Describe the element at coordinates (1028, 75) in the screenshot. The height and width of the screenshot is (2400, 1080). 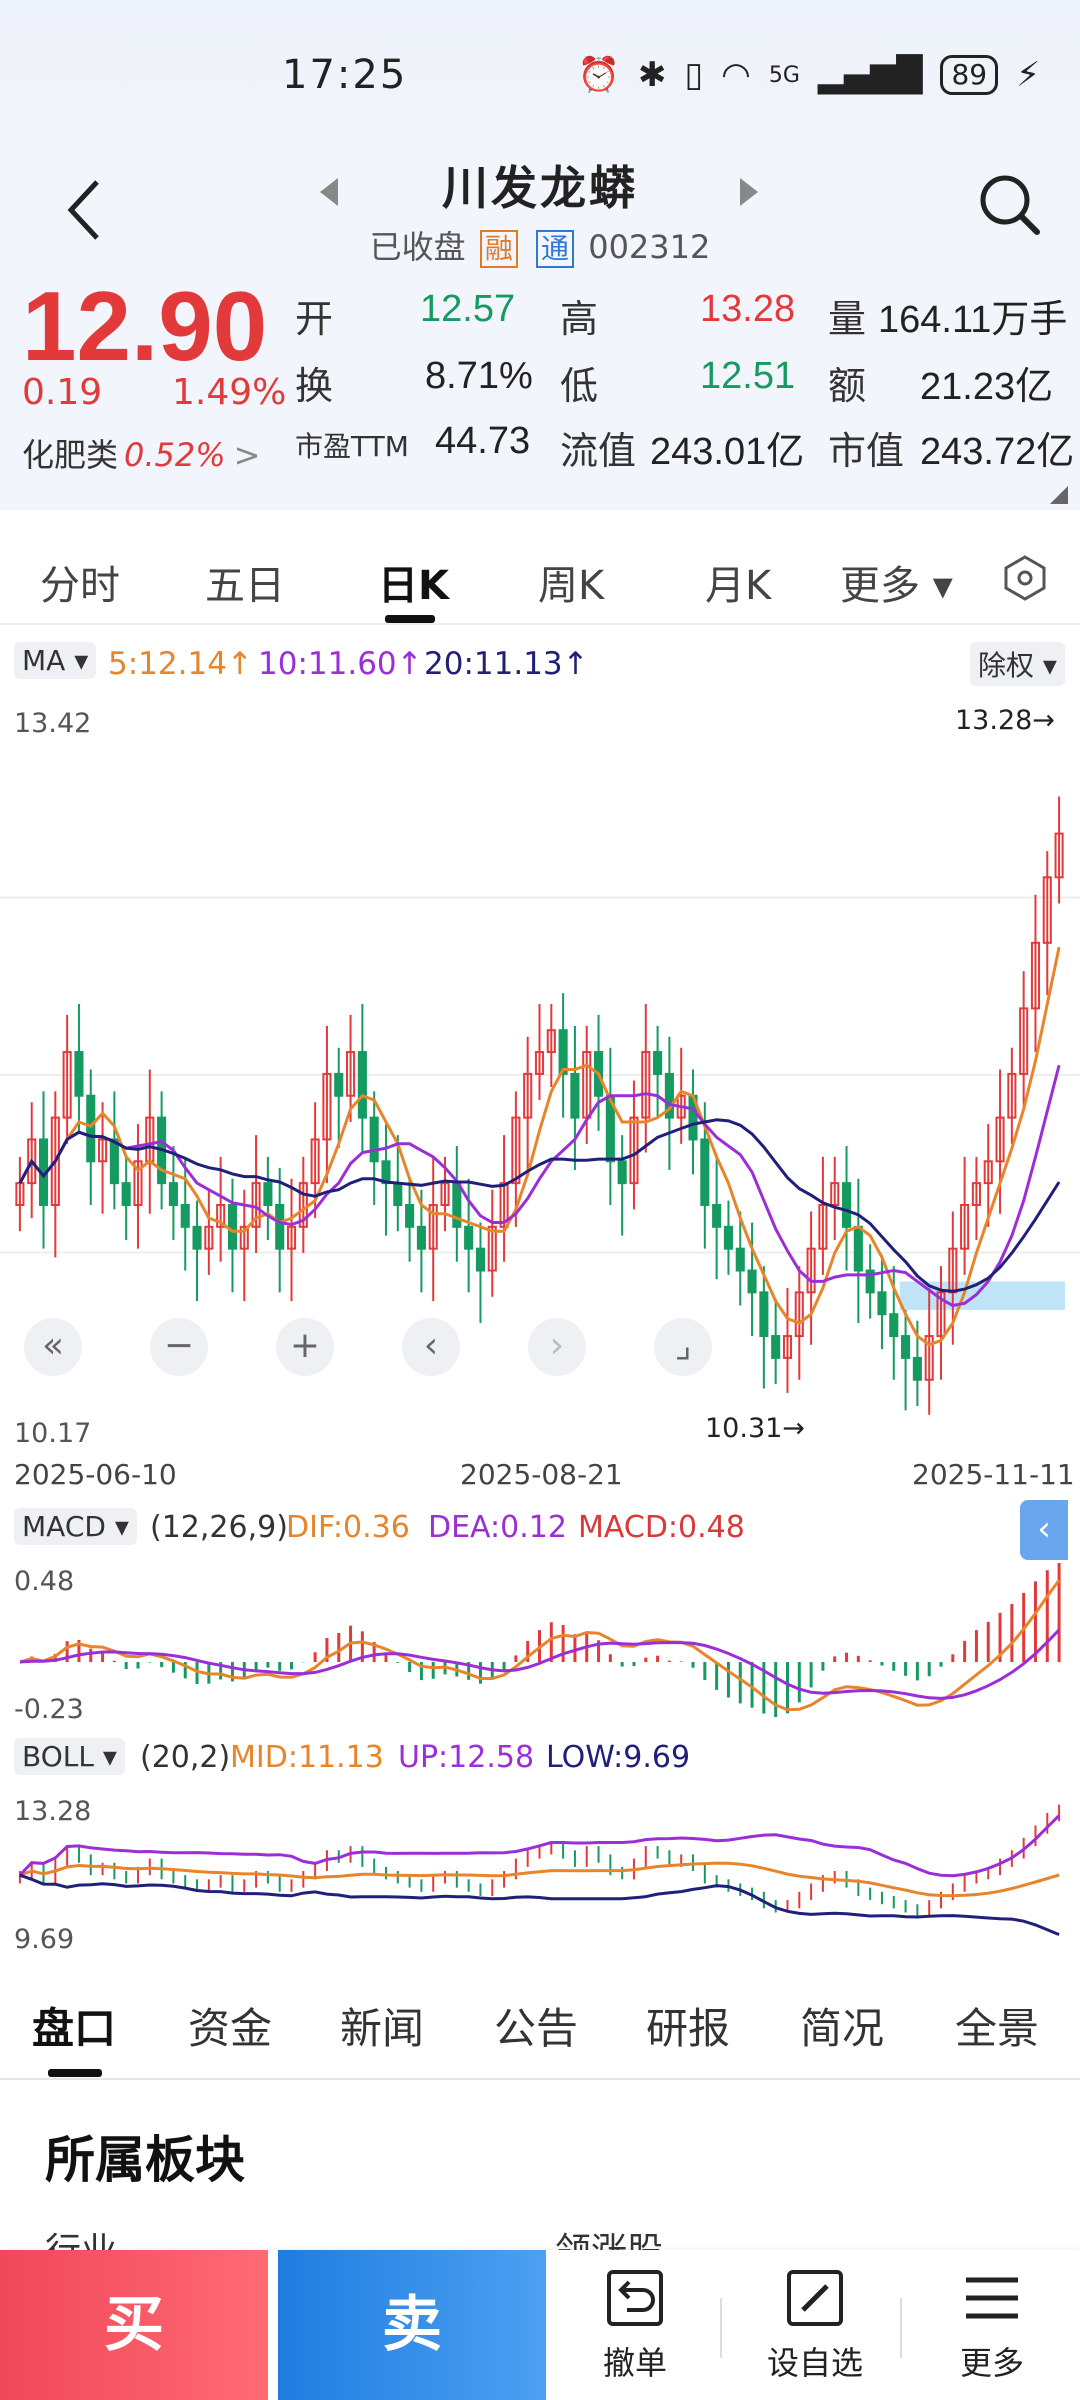
I see `charging-icon: ⚡` at that location.